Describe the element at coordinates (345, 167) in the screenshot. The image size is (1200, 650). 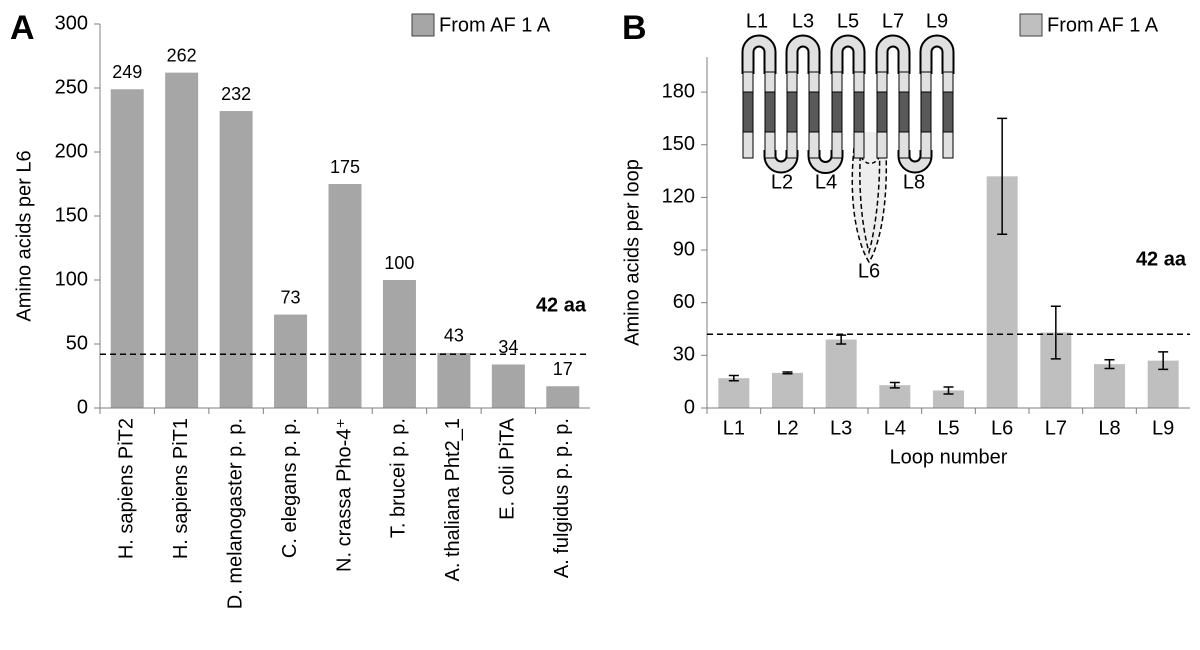
I see `data-label: 175` at that location.